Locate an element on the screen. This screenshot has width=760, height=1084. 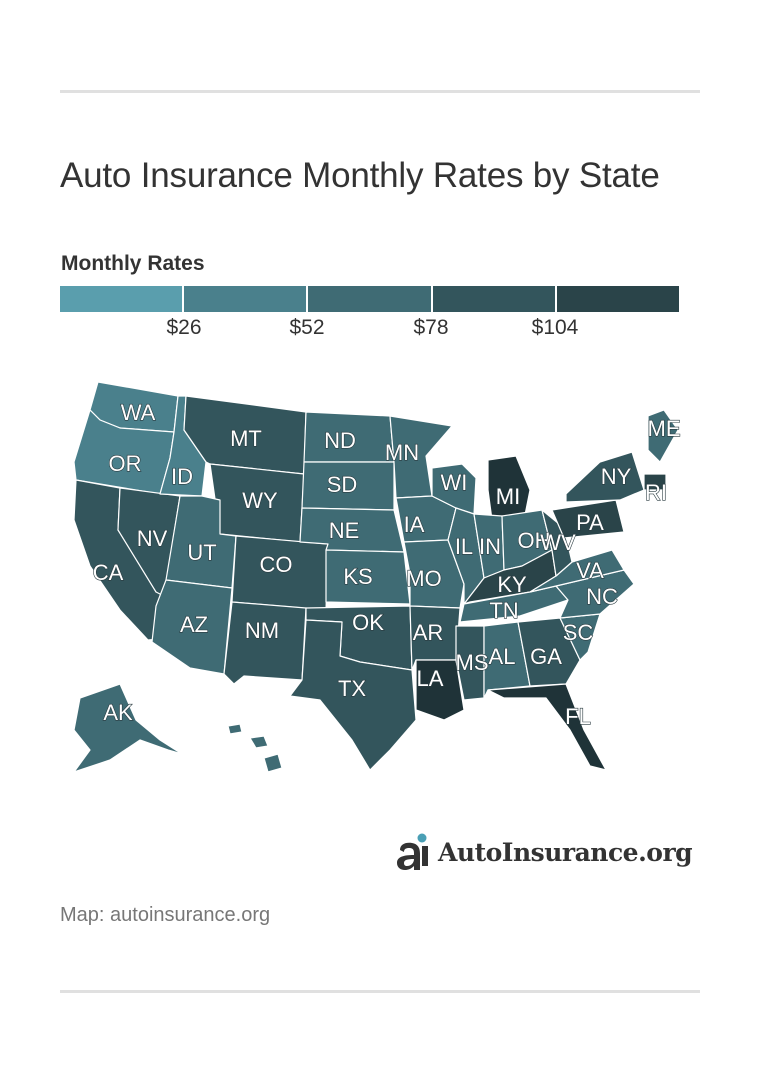
state-label-mt: MT is located at coordinates (246, 438).